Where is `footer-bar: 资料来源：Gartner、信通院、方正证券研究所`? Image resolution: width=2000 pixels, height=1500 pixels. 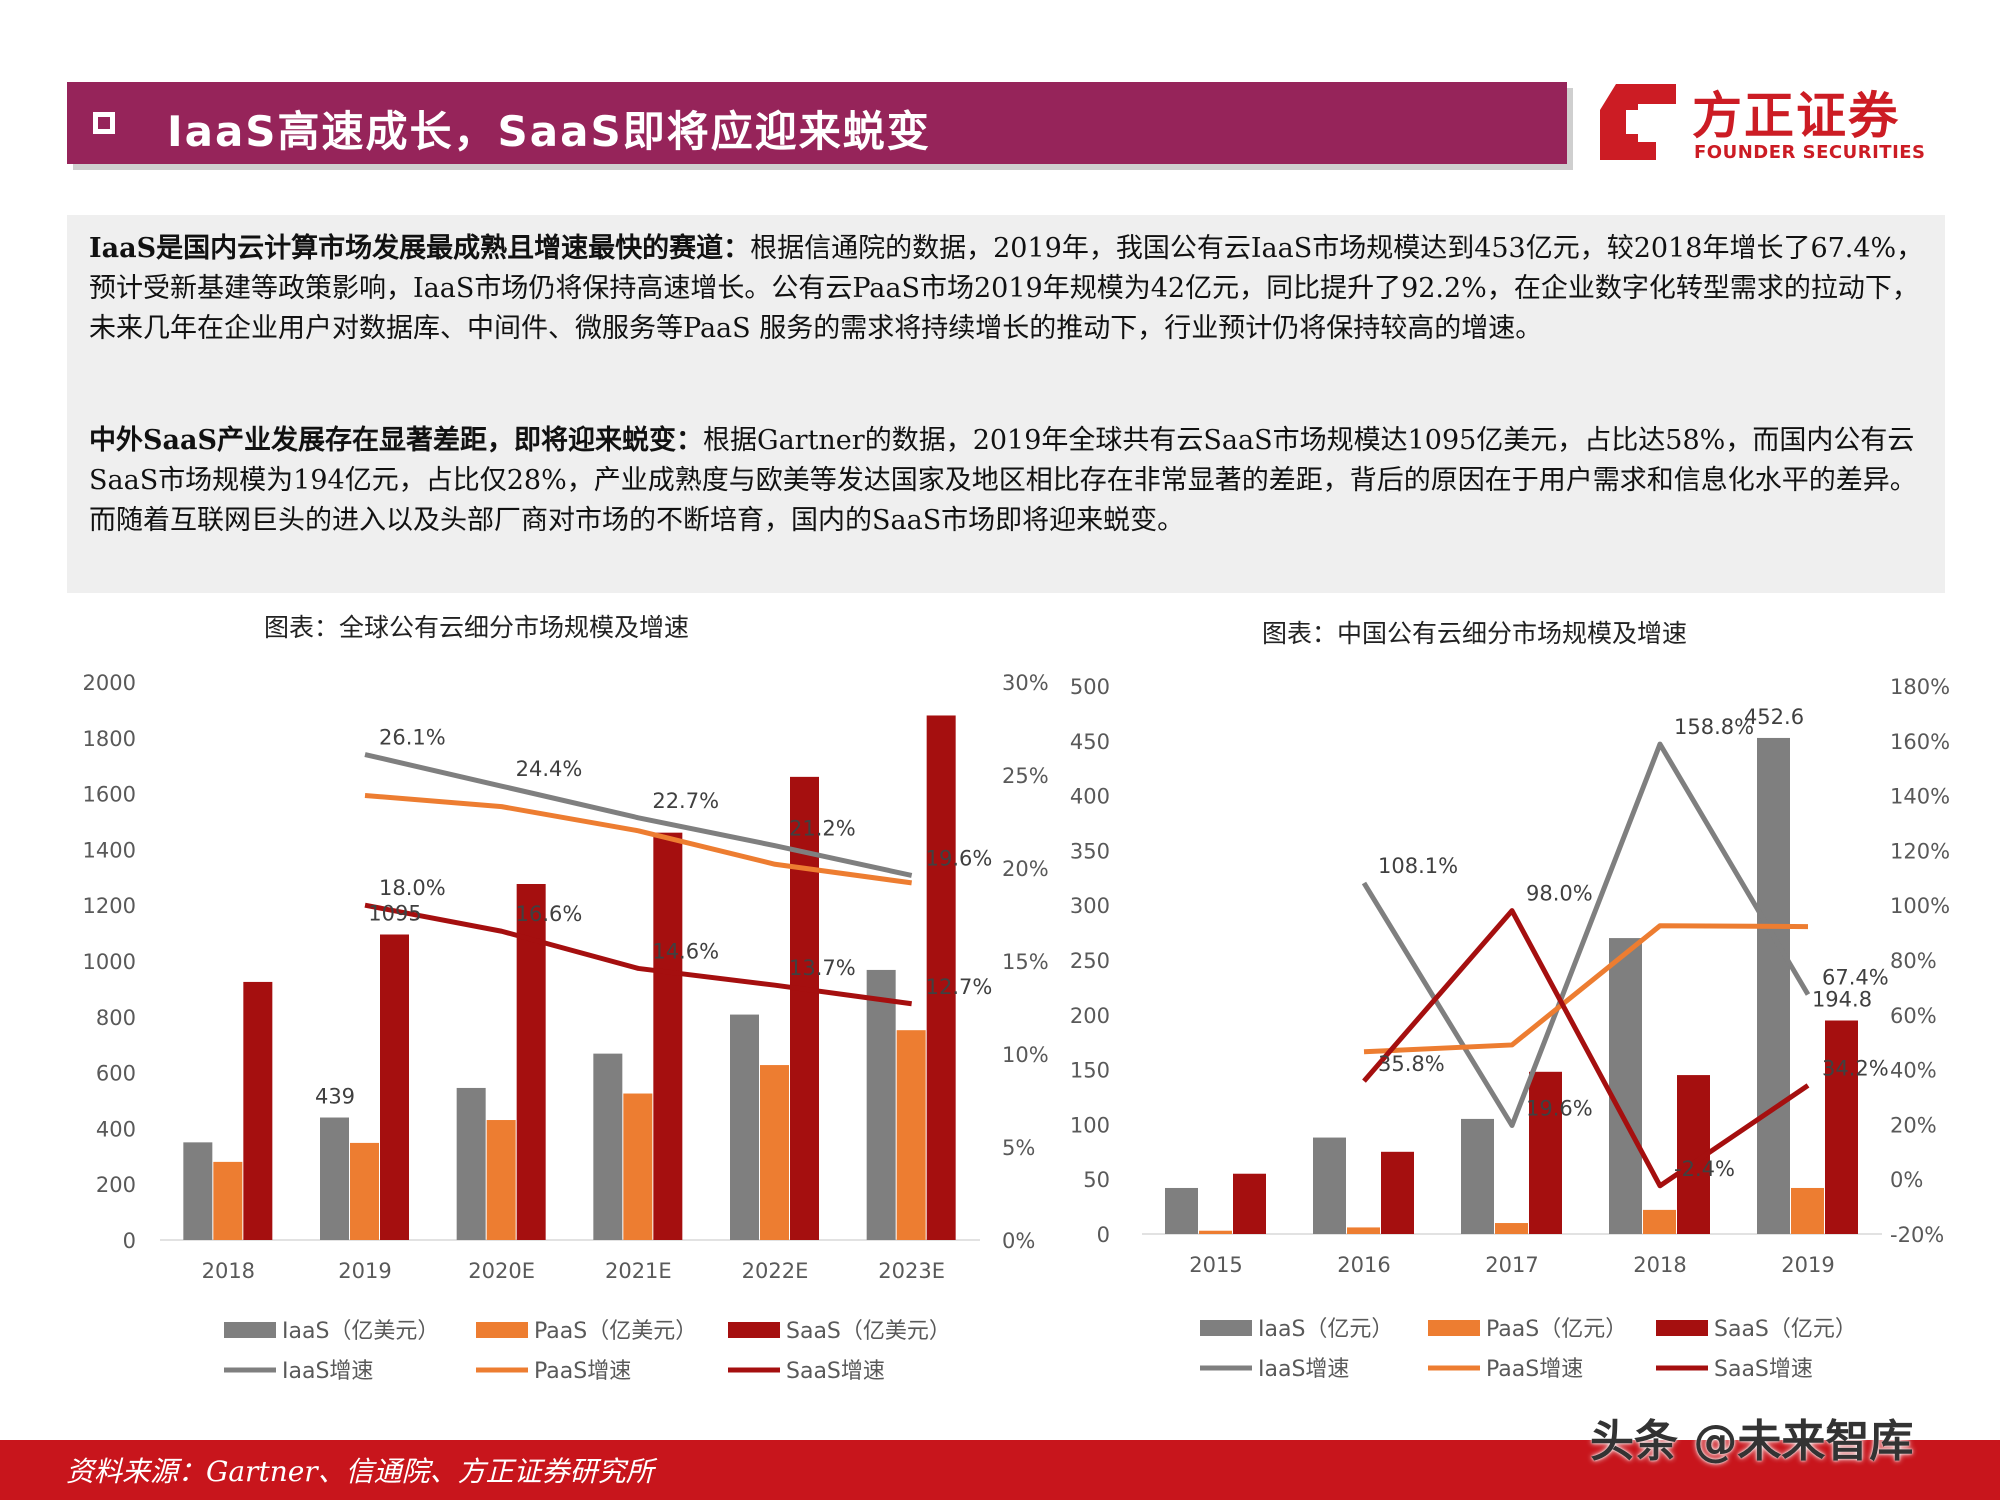
footer-bar: 资料来源：Gartner、信通院、方正证券研究所 is located at coordinates (1000, 1470).